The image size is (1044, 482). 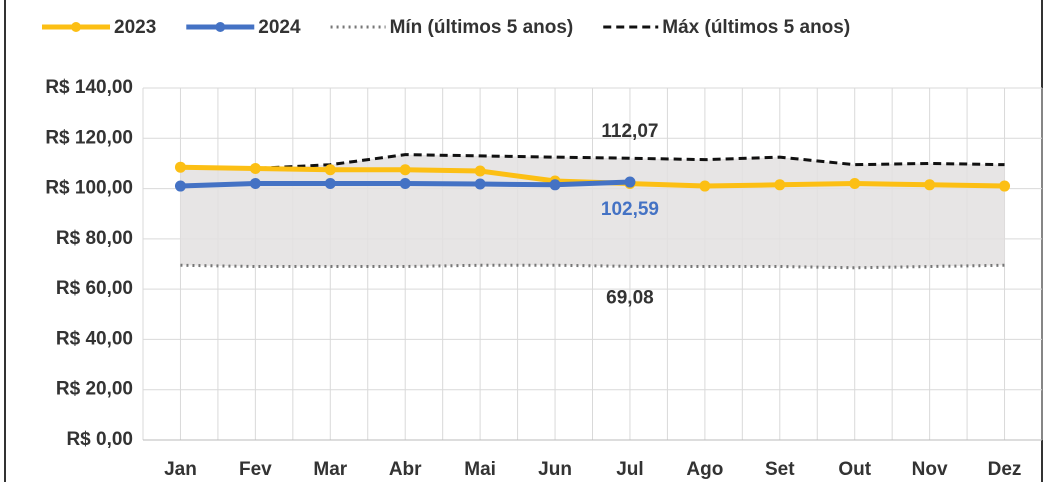 What do you see at coordinates (480, 469) in the screenshot?
I see `x-tick-label: Mai` at bounding box center [480, 469].